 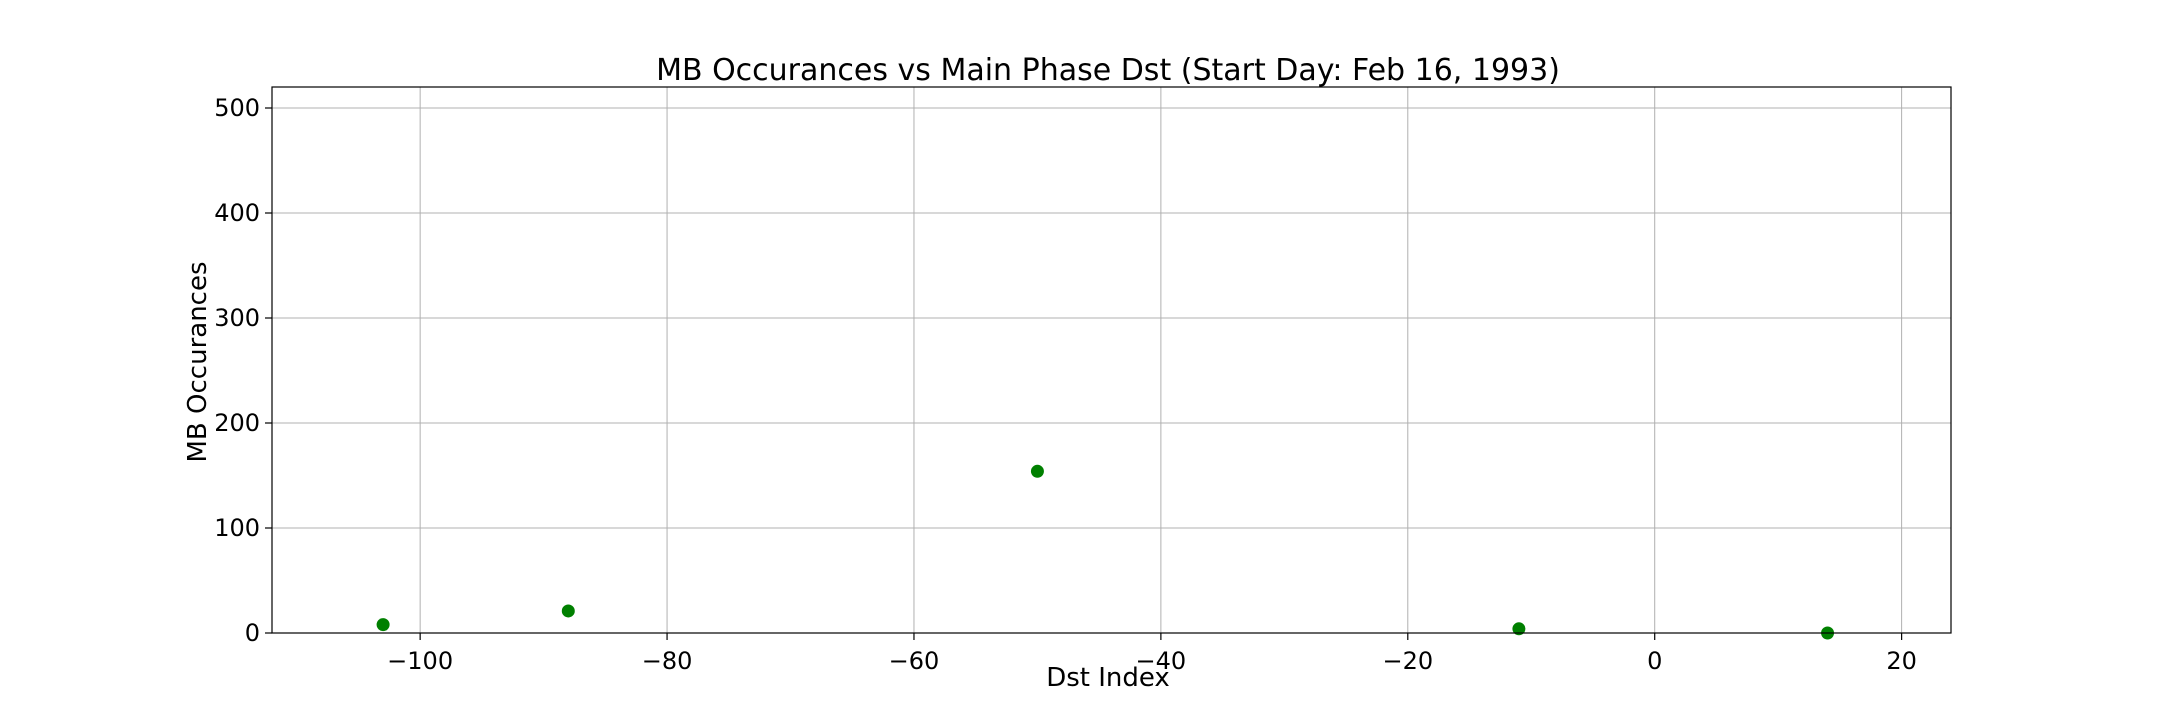 What do you see at coordinates (1108, 678) in the screenshot?
I see `x-axis-label: Dst Index` at bounding box center [1108, 678].